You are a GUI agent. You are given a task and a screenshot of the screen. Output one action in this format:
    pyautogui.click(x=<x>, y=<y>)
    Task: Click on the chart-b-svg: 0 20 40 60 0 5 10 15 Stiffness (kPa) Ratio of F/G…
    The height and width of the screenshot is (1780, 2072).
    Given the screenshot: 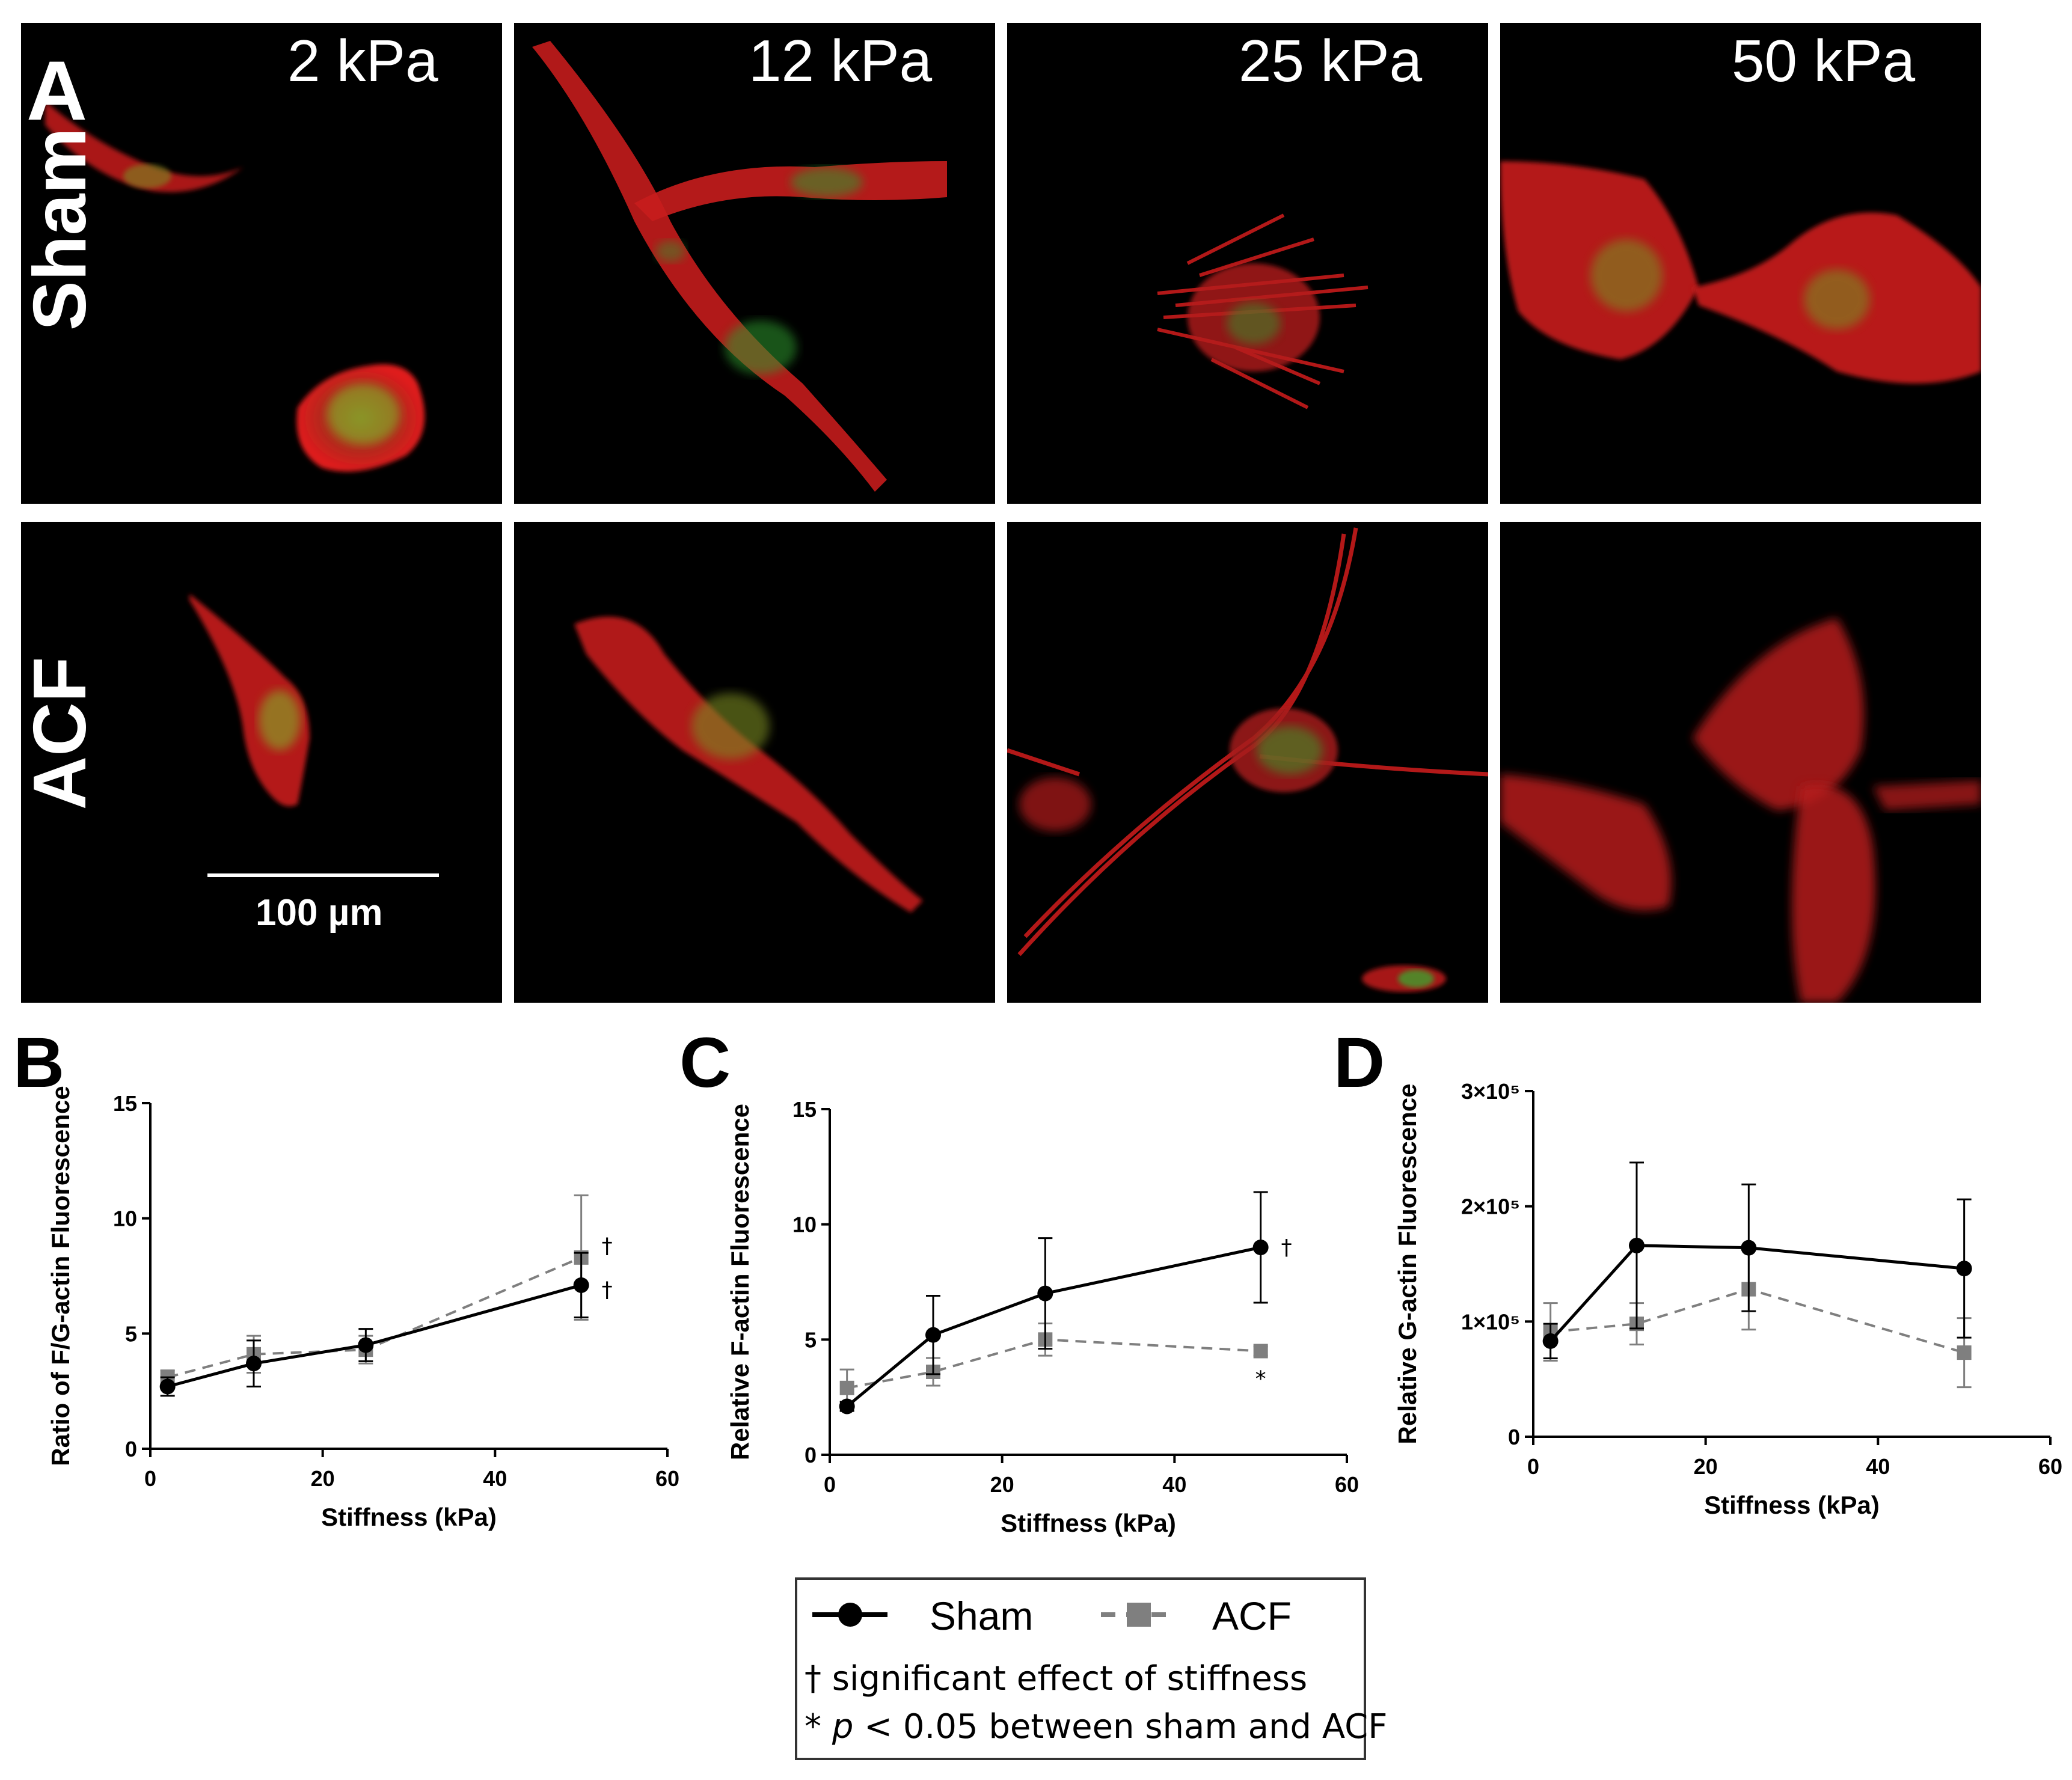 What is the action you would take?
    pyautogui.click(x=362, y=1308)
    